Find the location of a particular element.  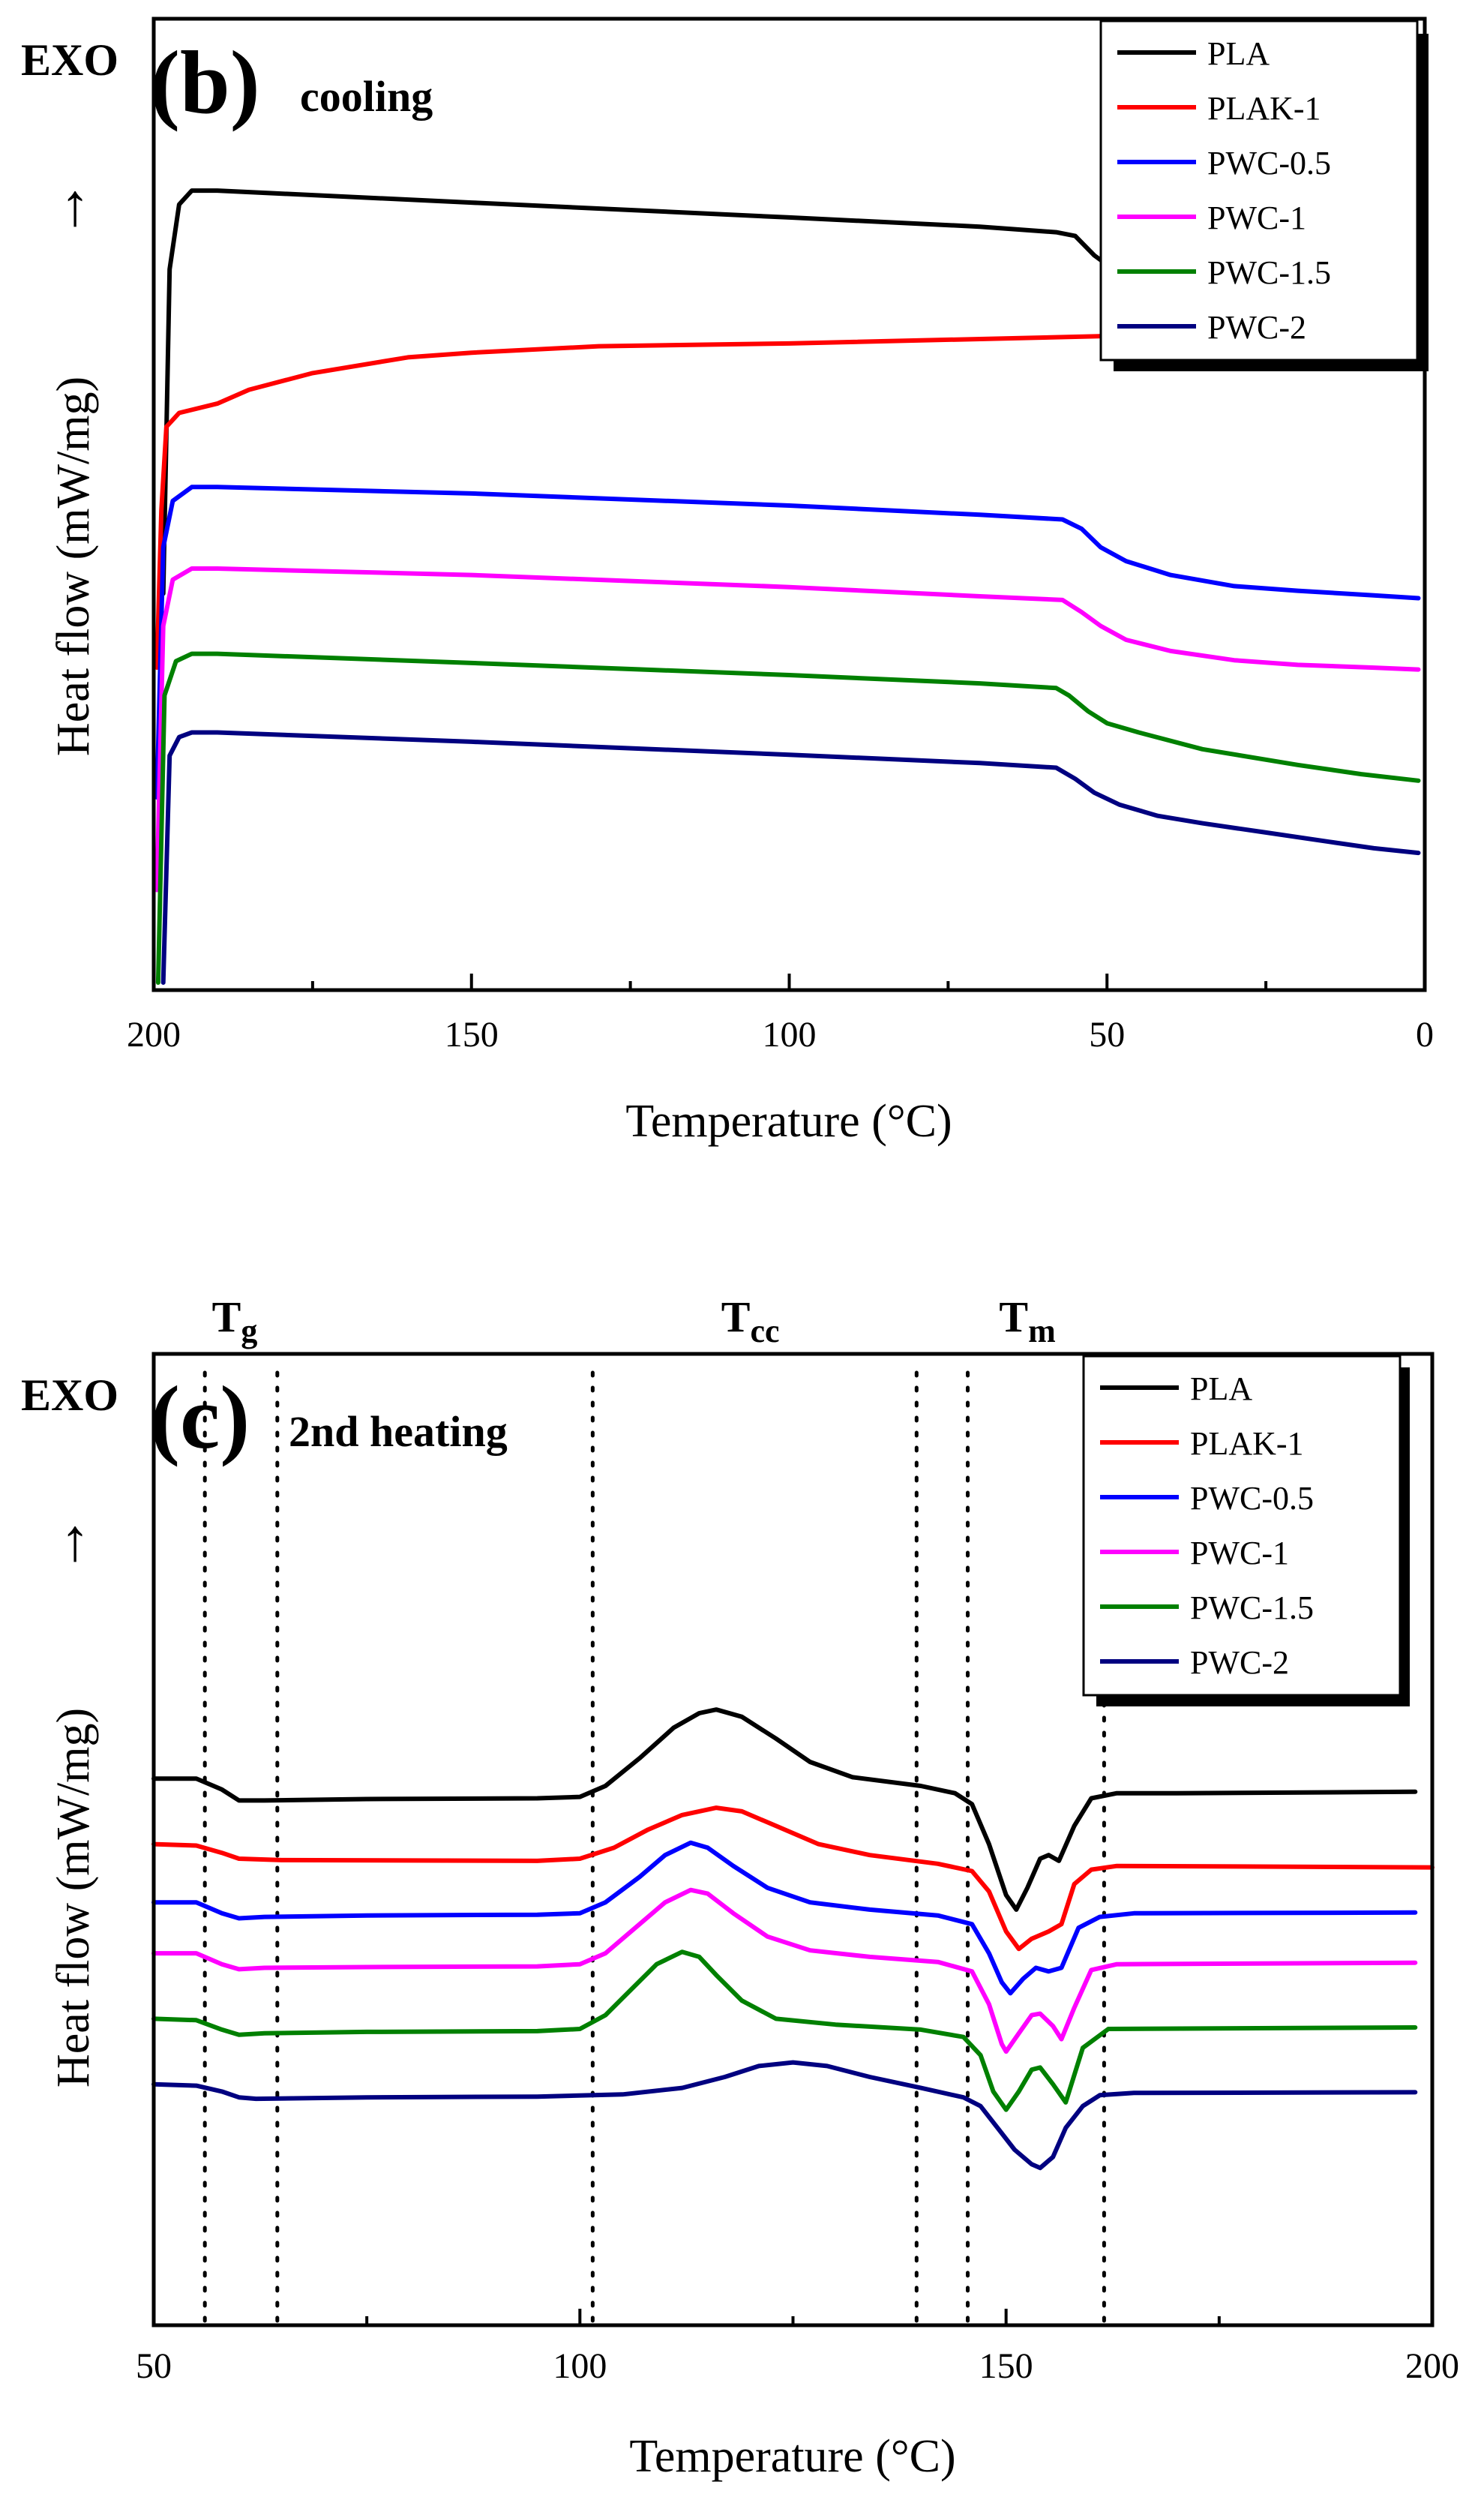

panel-b-legend: PLA PLAK-1 PWC-0.5 PWC-1 PWC-1.5 PWC-2 is located at coordinates (1264, 195).